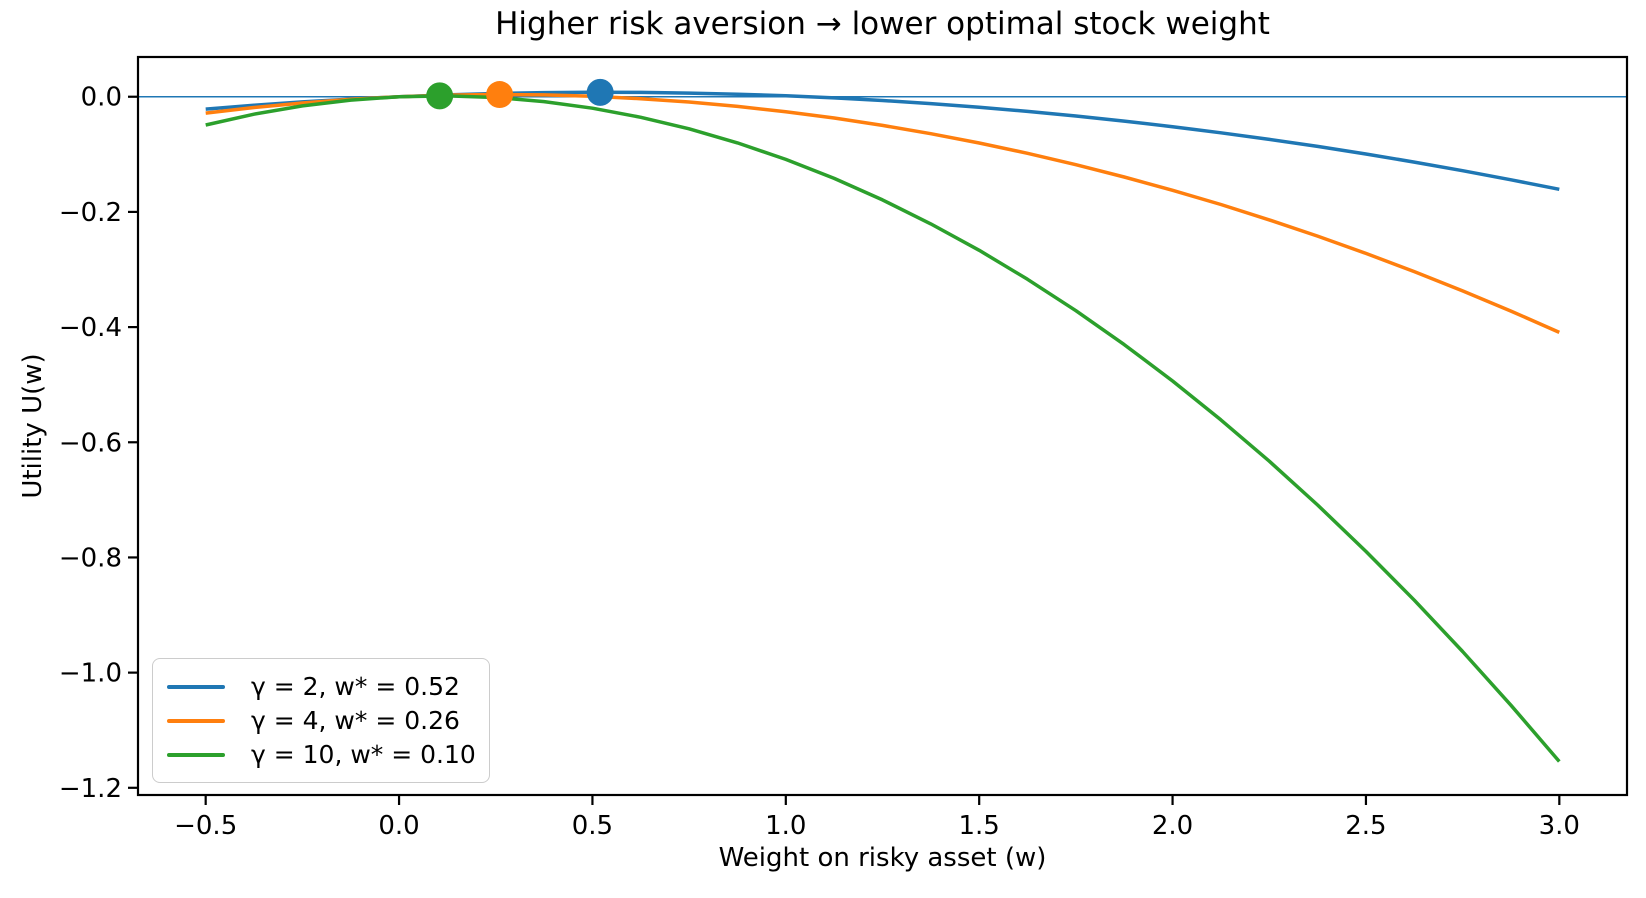  What do you see at coordinates (90, 558) in the screenshot?
I see `y-tick-label: −0.8` at bounding box center [90, 558].